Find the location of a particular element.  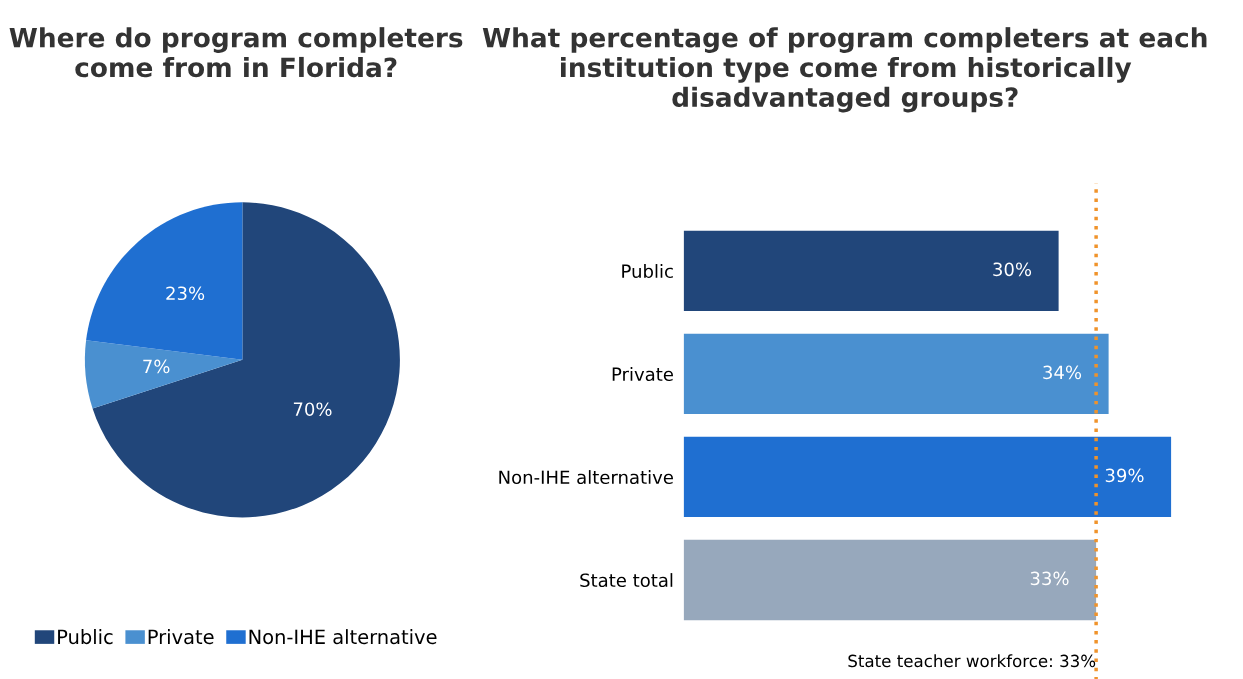

data-label: 33% is located at coordinates (1049, 578).